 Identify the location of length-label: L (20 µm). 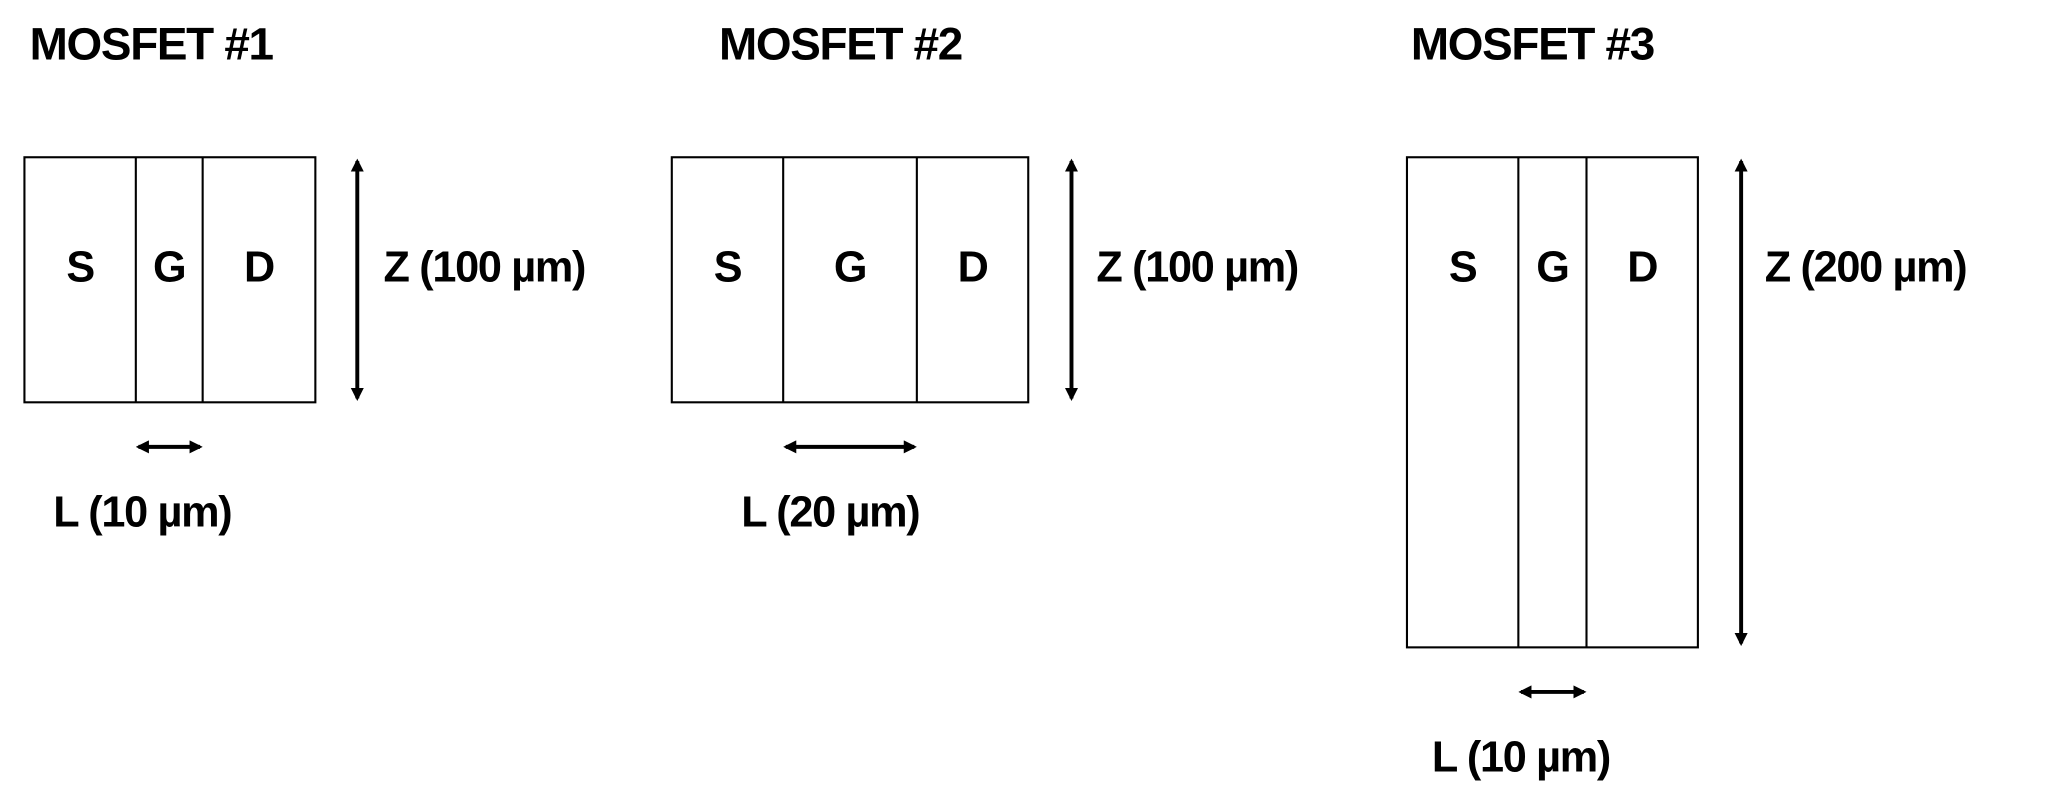
(830, 512).